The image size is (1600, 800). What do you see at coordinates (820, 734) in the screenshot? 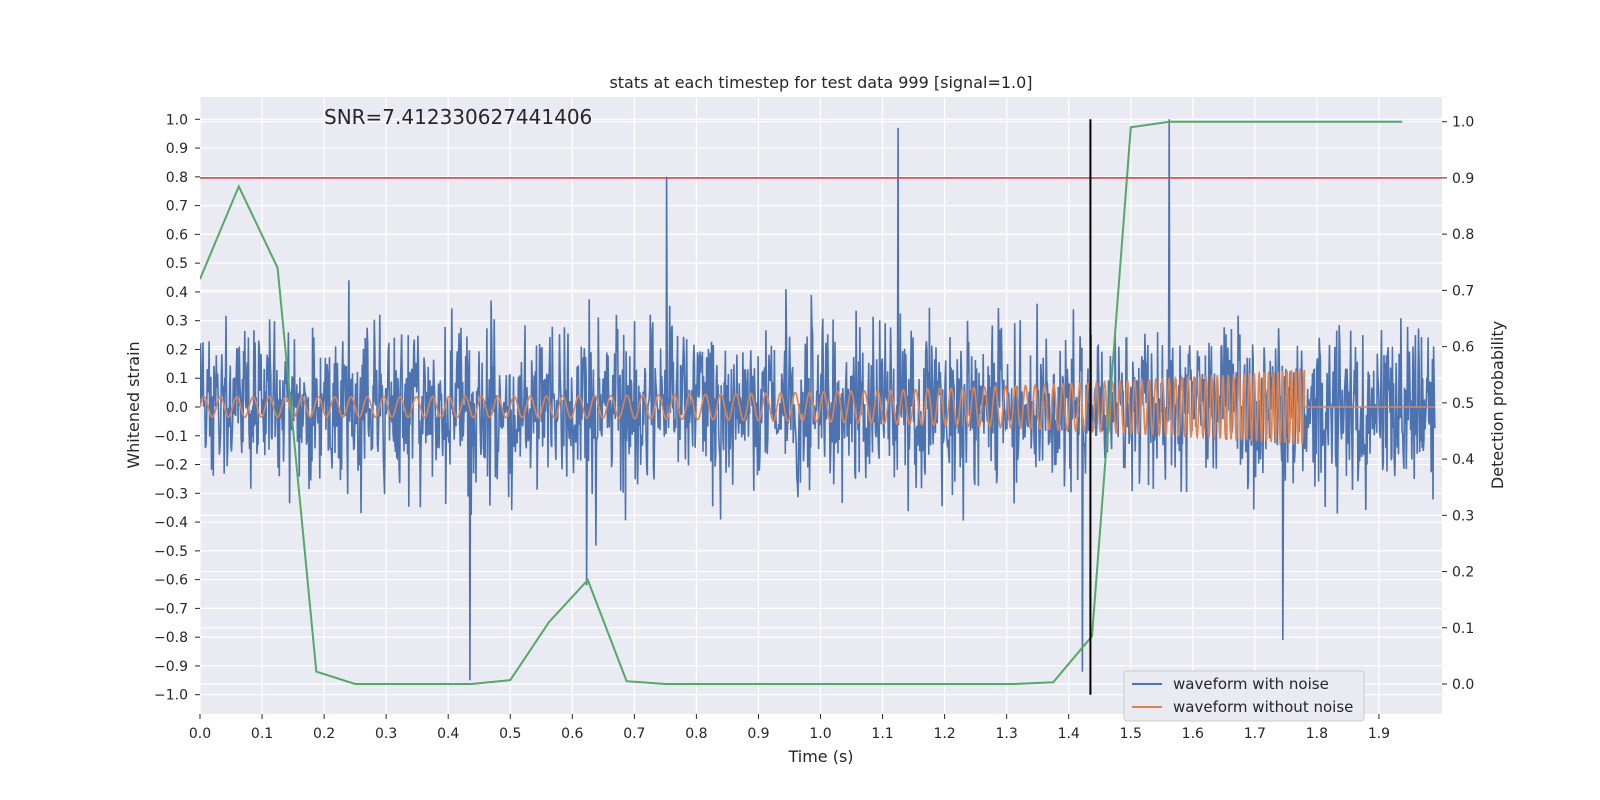
I see `x-tick-label: 1.0` at bounding box center [820, 734].